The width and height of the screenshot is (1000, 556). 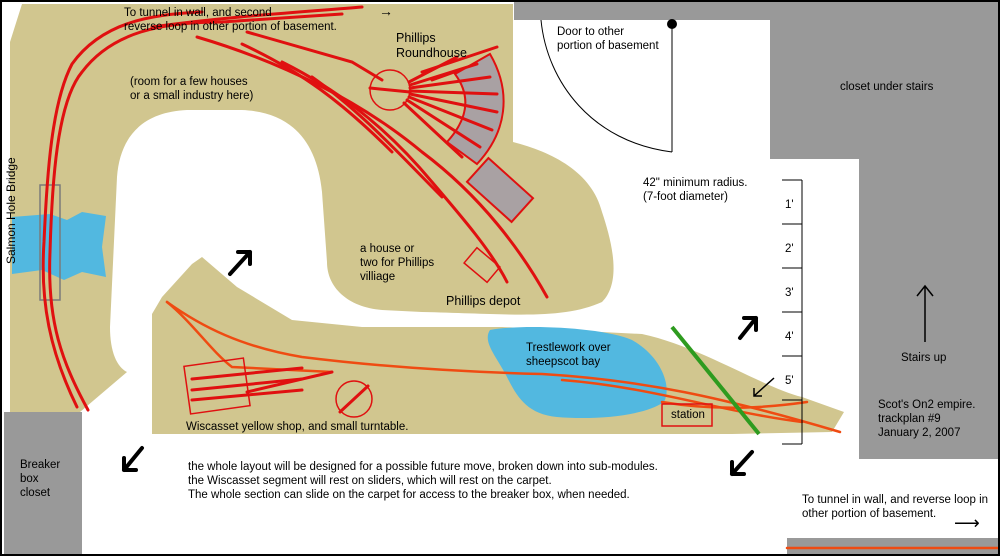 What do you see at coordinates (789, 381) in the screenshot?
I see `ruler-label: 5'` at bounding box center [789, 381].